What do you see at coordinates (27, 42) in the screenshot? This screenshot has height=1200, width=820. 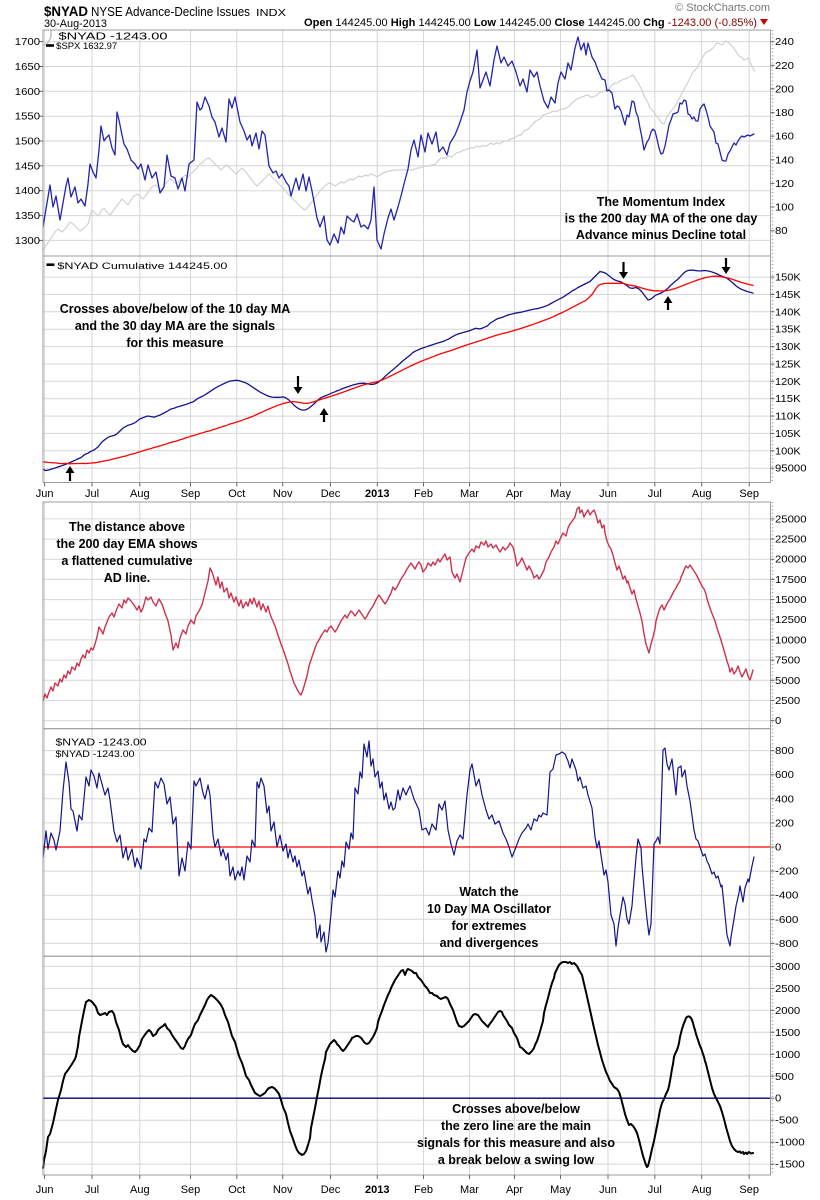 I see `svg-text: 1700` at bounding box center [27, 42].